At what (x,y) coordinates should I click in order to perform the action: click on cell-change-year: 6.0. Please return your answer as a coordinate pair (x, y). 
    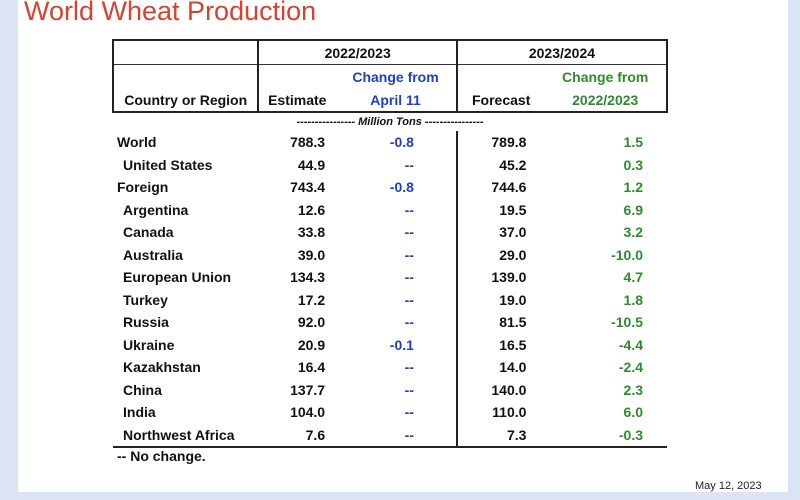
    Looking at the image, I should click on (633, 412).